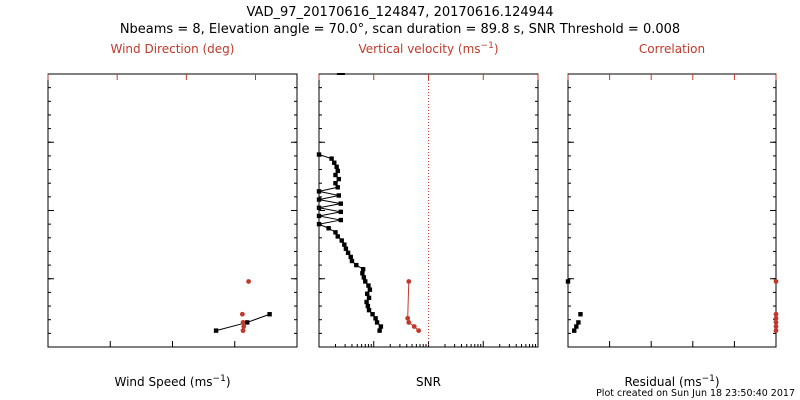  I want to click on snr-x-axis-title: SNR, so click(428, 382).